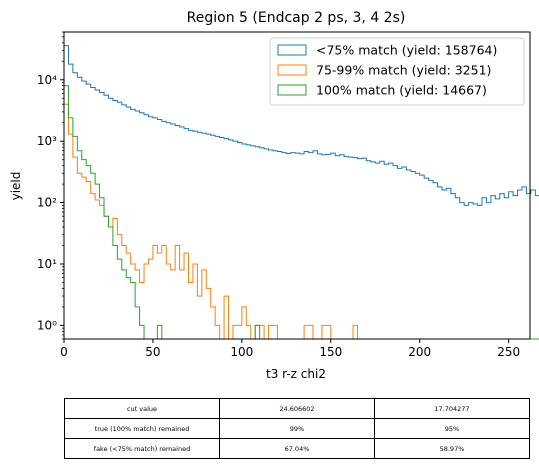 The width and height of the screenshot is (539, 471). What do you see at coordinates (419, 352) in the screenshot?
I see `x-tick-label: 200` at bounding box center [419, 352].